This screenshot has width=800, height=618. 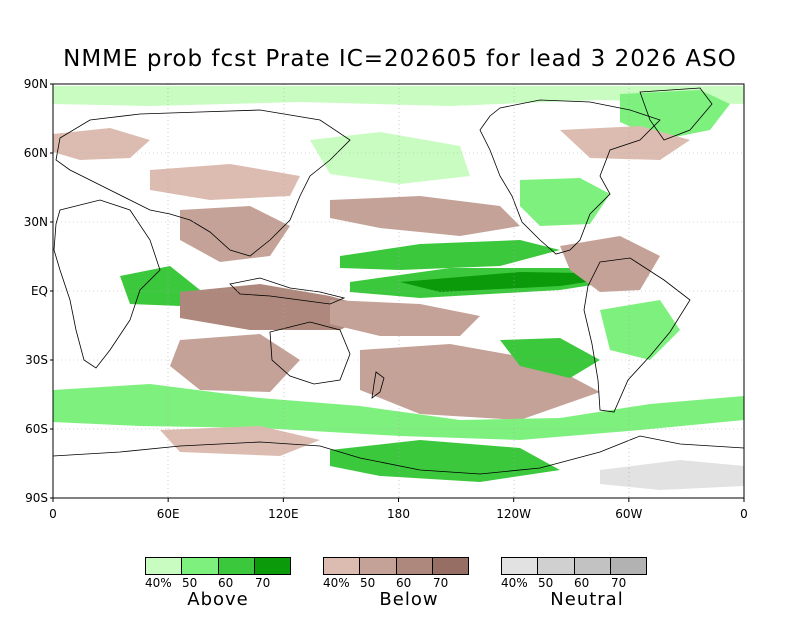 I want to click on legend-above-tick: 50, so click(x=190, y=583).